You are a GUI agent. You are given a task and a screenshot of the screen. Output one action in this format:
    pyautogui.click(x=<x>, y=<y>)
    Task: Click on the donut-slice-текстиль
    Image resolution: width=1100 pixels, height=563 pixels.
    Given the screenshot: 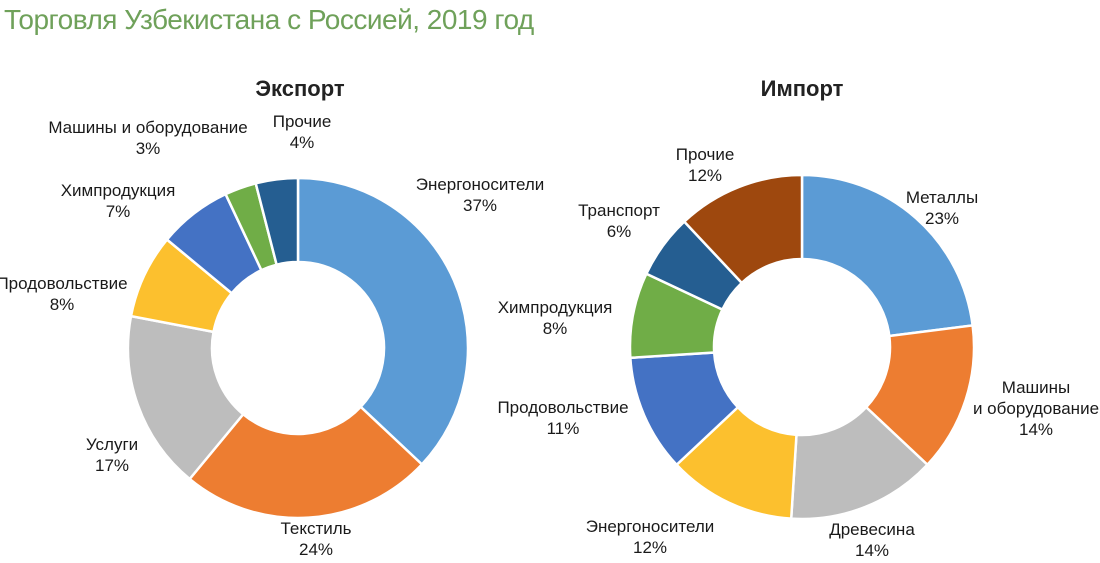 What is the action you would take?
    pyautogui.click(x=305, y=462)
    